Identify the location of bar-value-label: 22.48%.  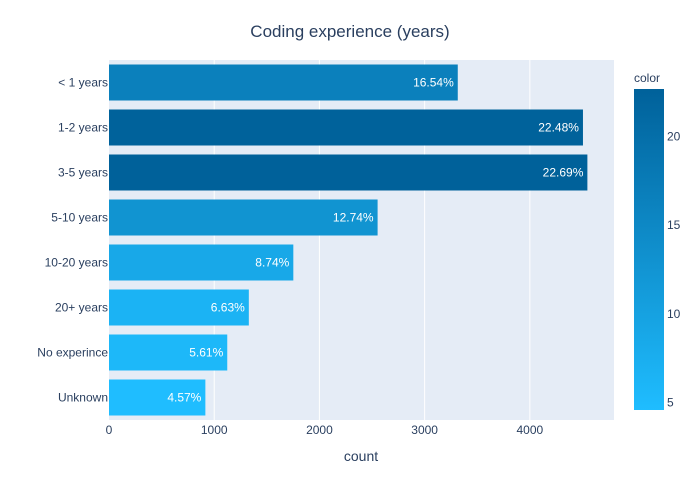
(558, 128).